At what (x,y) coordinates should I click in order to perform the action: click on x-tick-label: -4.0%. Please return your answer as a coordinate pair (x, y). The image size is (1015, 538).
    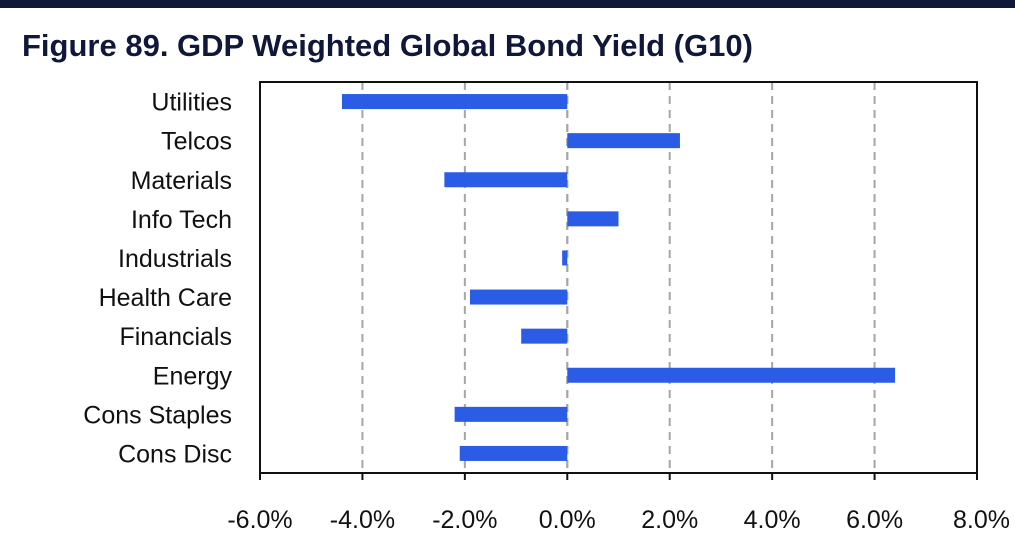
    Looking at the image, I should click on (362, 520).